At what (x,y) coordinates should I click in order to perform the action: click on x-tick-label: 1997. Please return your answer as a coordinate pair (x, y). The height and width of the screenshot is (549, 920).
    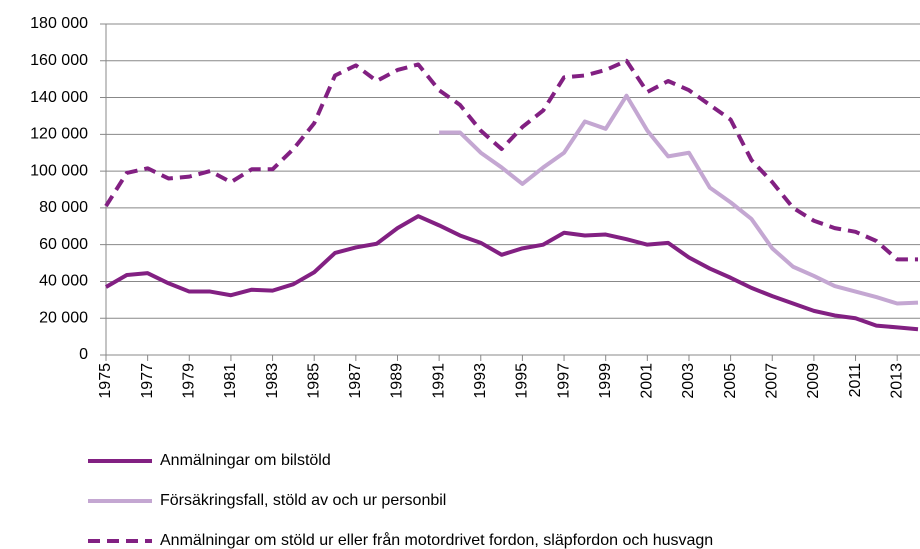
    Looking at the image, I should click on (563, 381).